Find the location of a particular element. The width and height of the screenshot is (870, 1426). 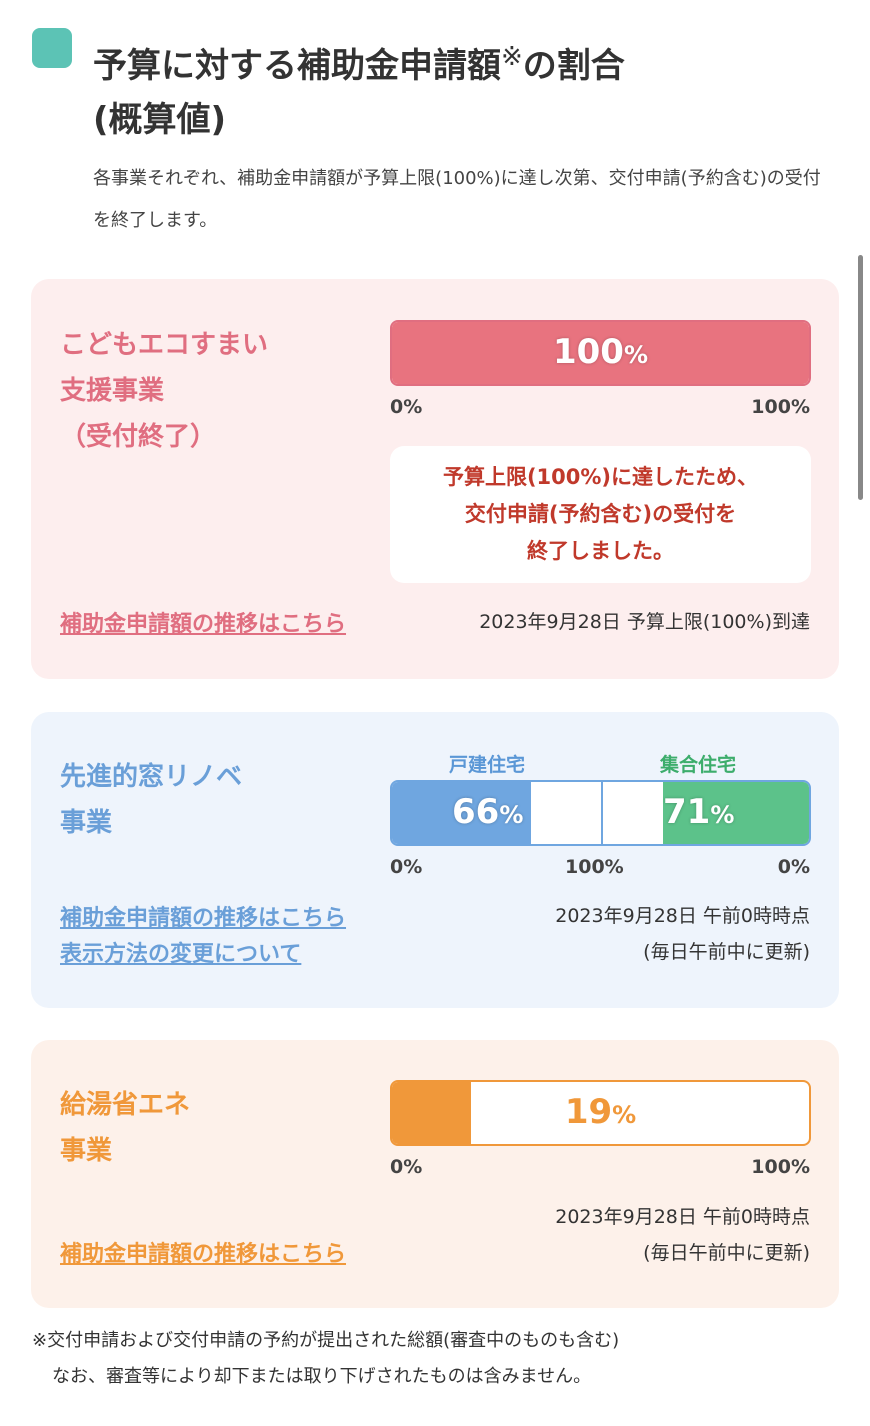

kodomo-scale-min: 0% is located at coordinates (406, 407).